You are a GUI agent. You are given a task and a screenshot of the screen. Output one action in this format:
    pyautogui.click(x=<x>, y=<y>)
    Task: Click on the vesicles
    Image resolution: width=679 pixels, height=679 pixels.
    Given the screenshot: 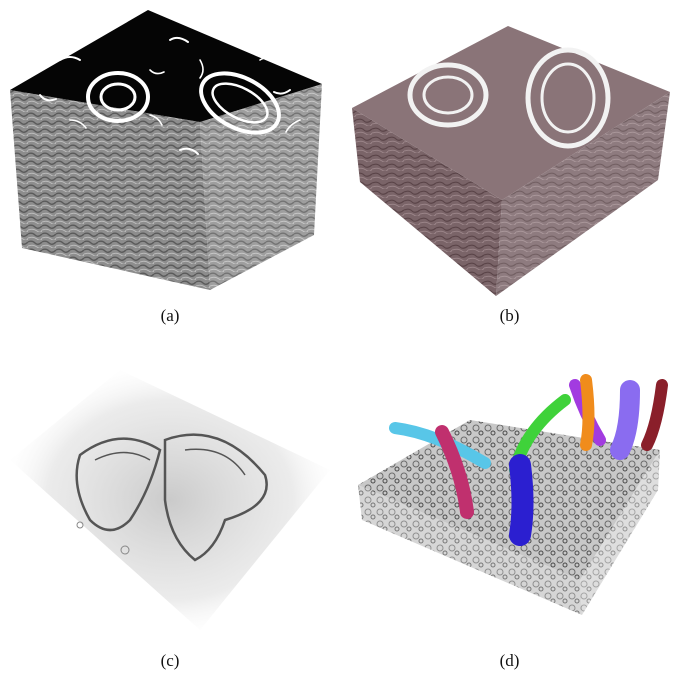 What is the action you would take?
    pyautogui.click(x=103, y=538)
    